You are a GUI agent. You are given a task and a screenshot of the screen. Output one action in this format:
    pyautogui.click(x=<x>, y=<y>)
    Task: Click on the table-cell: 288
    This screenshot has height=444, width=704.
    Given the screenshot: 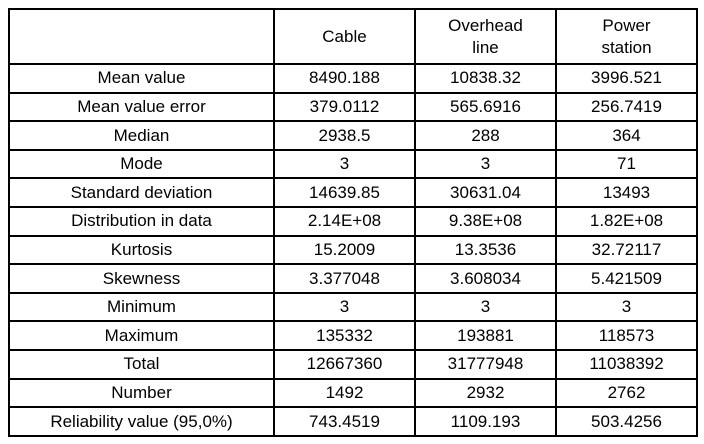 What is the action you would take?
    pyautogui.click(x=485, y=135)
    